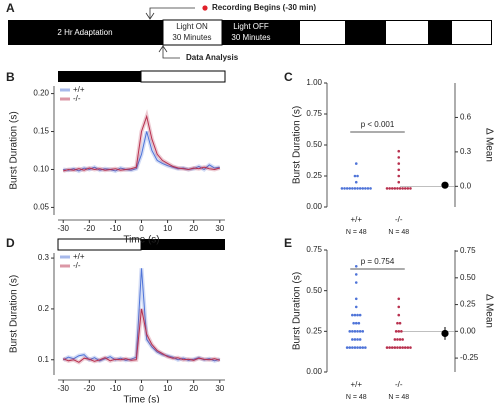 The height and width of the screenshot is (403, 500). I want to click on recording-label: Recording Begins (-30 min), so click(264, 7).